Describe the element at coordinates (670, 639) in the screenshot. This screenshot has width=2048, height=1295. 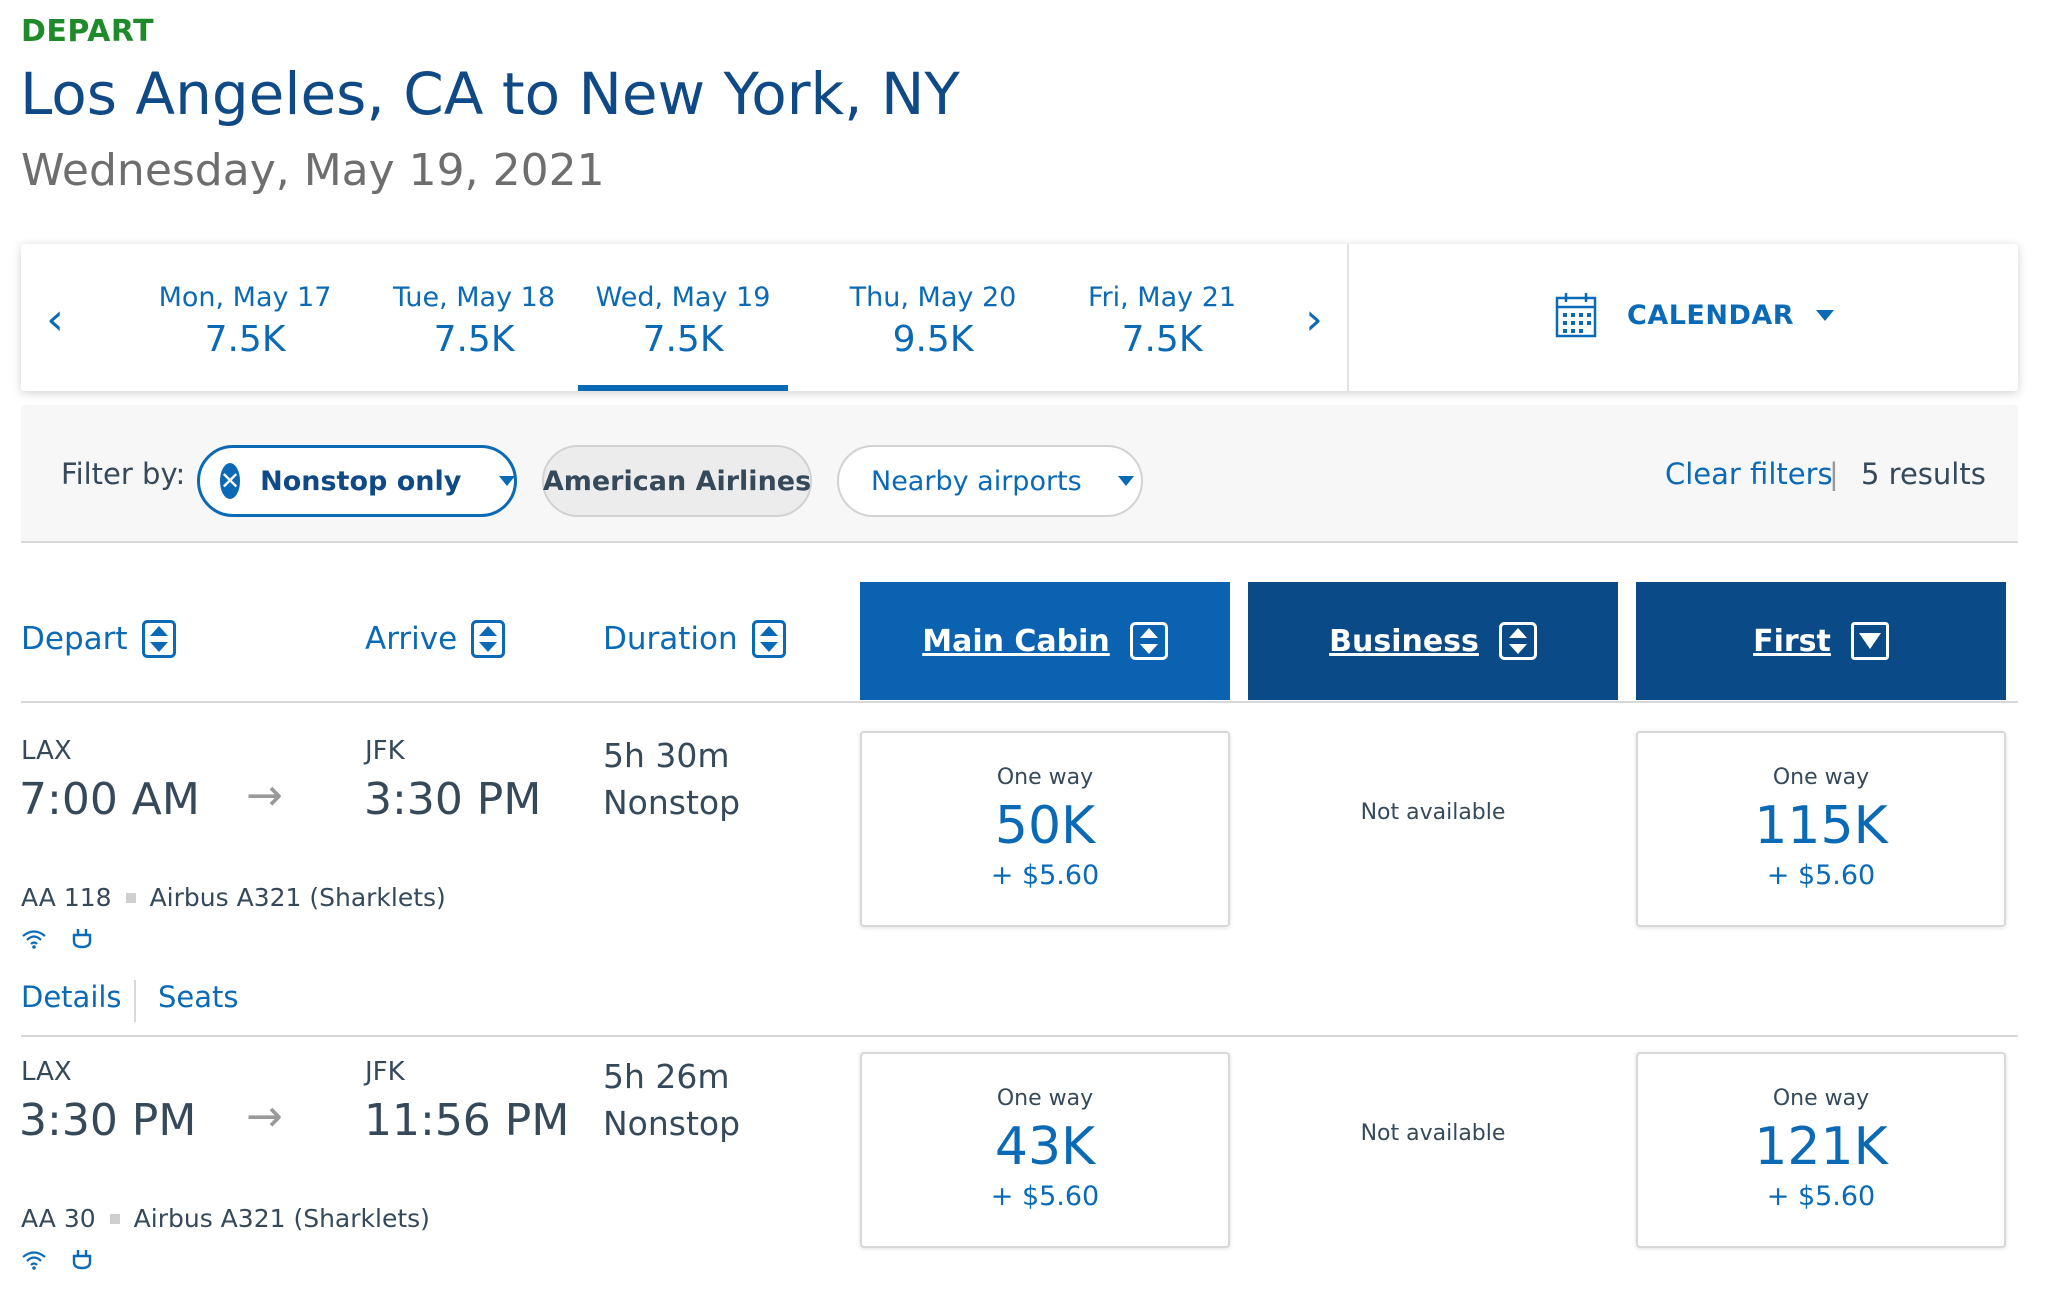
I see `sort-duration-label: Duration` at that location.